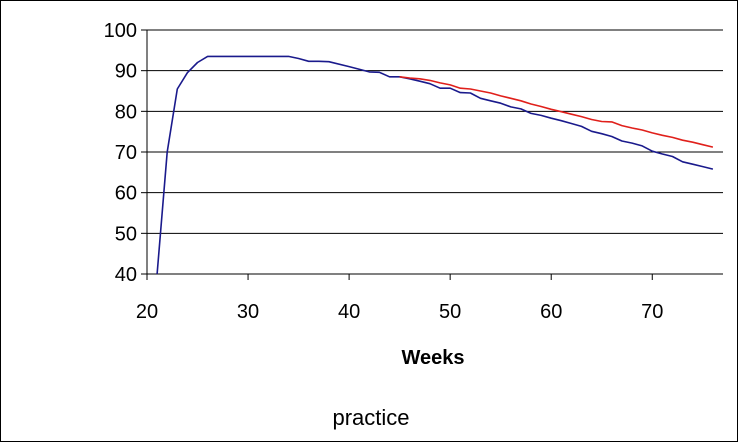 Image resolution: width=738 pixels, height=442 pixels. What do you see at coordinates (126, 153) in the screenshot?
I see `y-tick-label-70: 70` at bounding box center [126, 153].